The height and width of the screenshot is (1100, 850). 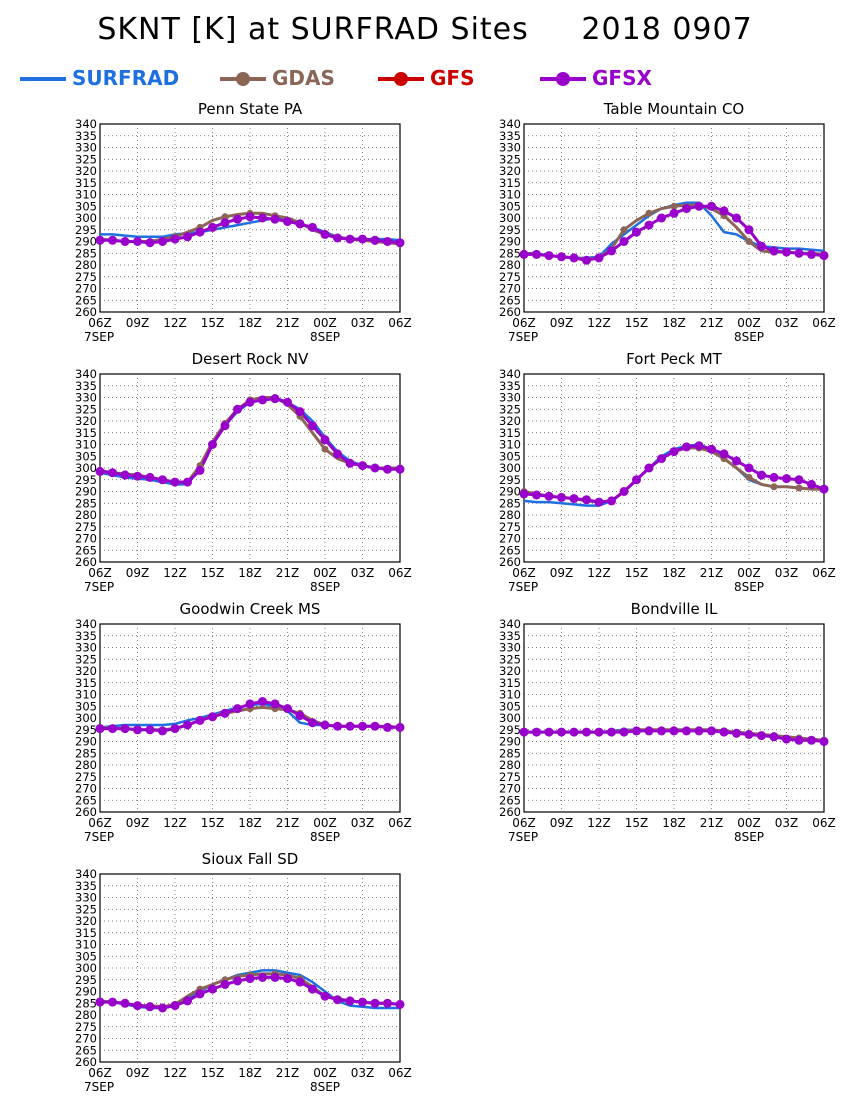 I want to click on y-tick-label: 340, so click(x=86, y=624).